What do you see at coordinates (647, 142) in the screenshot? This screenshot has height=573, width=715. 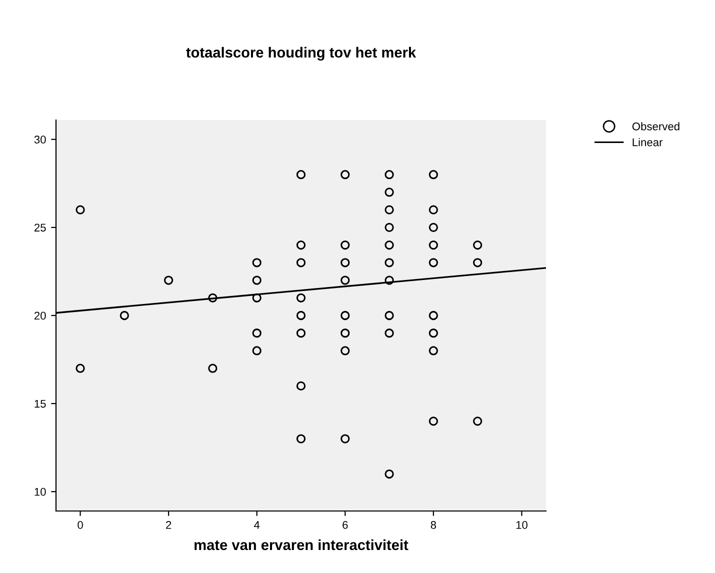 I see `legend-label: Linear` at bounding box center [647, 142].